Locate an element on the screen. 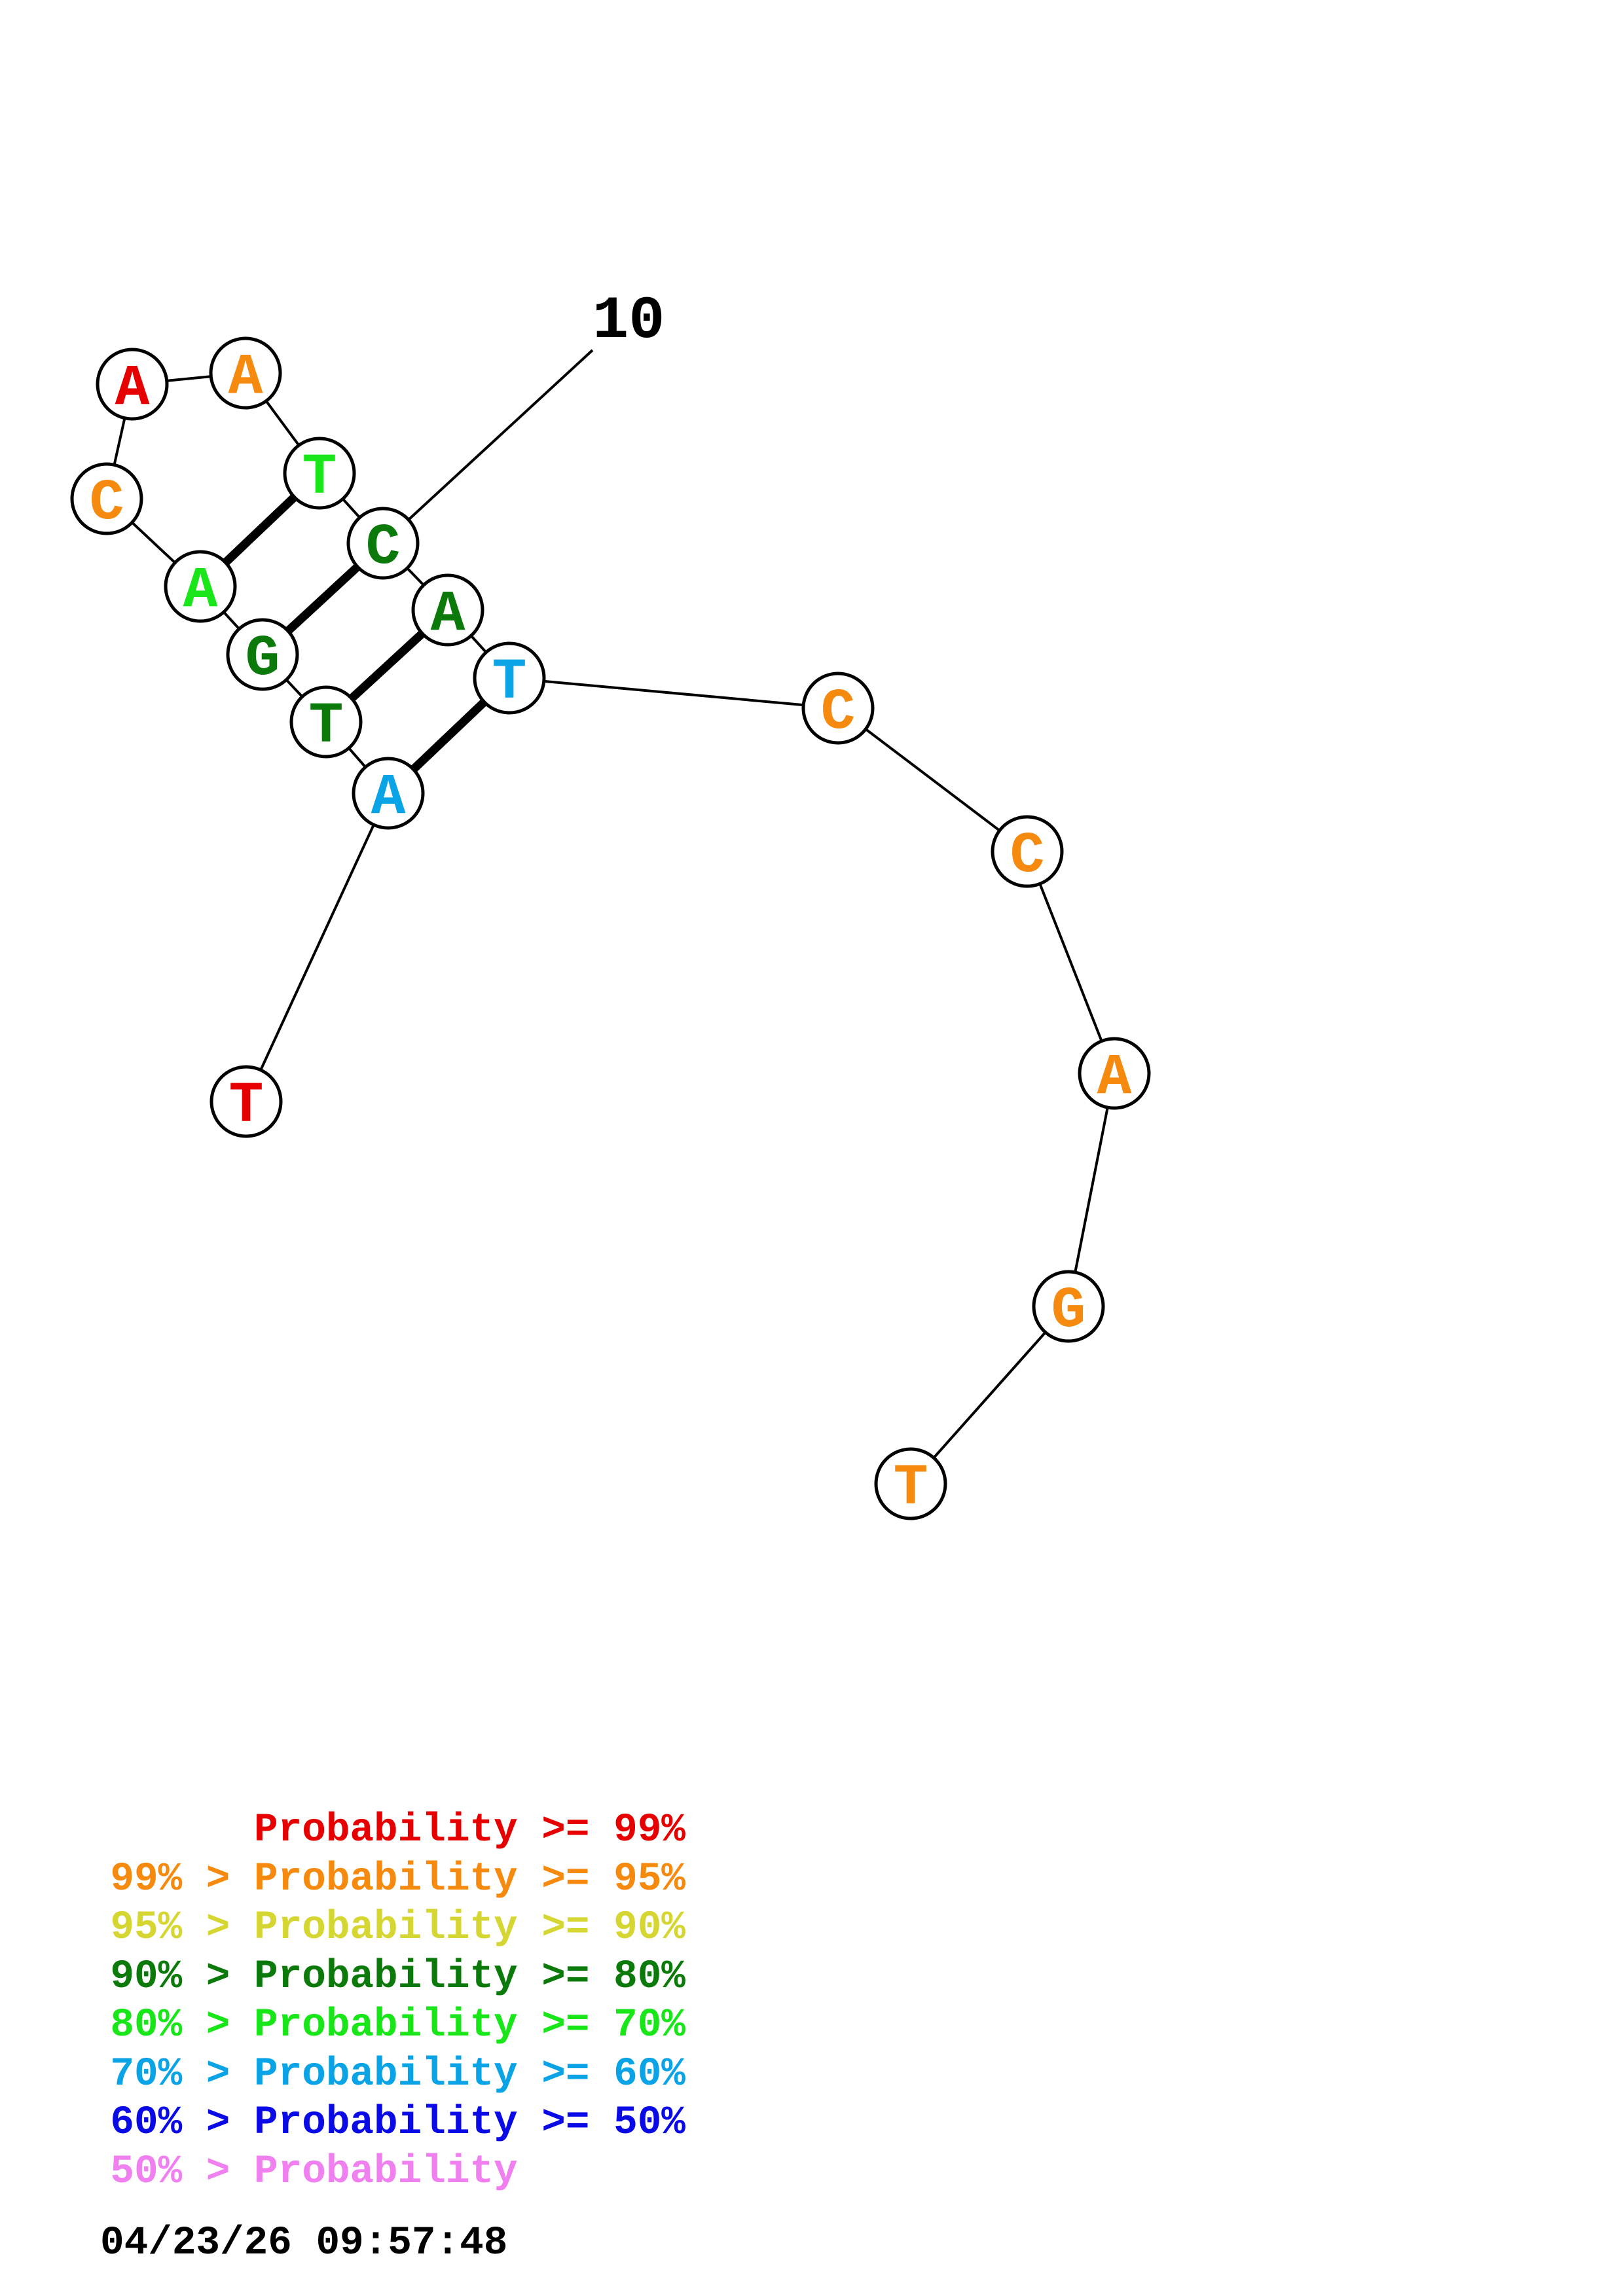 This screenshot has width=1623, height=2296. nucleotide-11: A is located at coordinates (447, 610).